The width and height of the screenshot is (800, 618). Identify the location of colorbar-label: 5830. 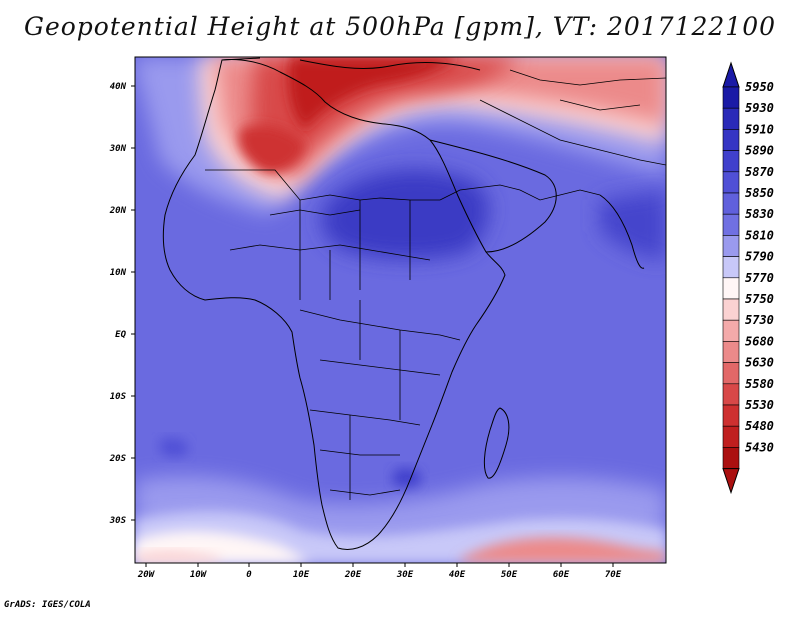
(759, 214).